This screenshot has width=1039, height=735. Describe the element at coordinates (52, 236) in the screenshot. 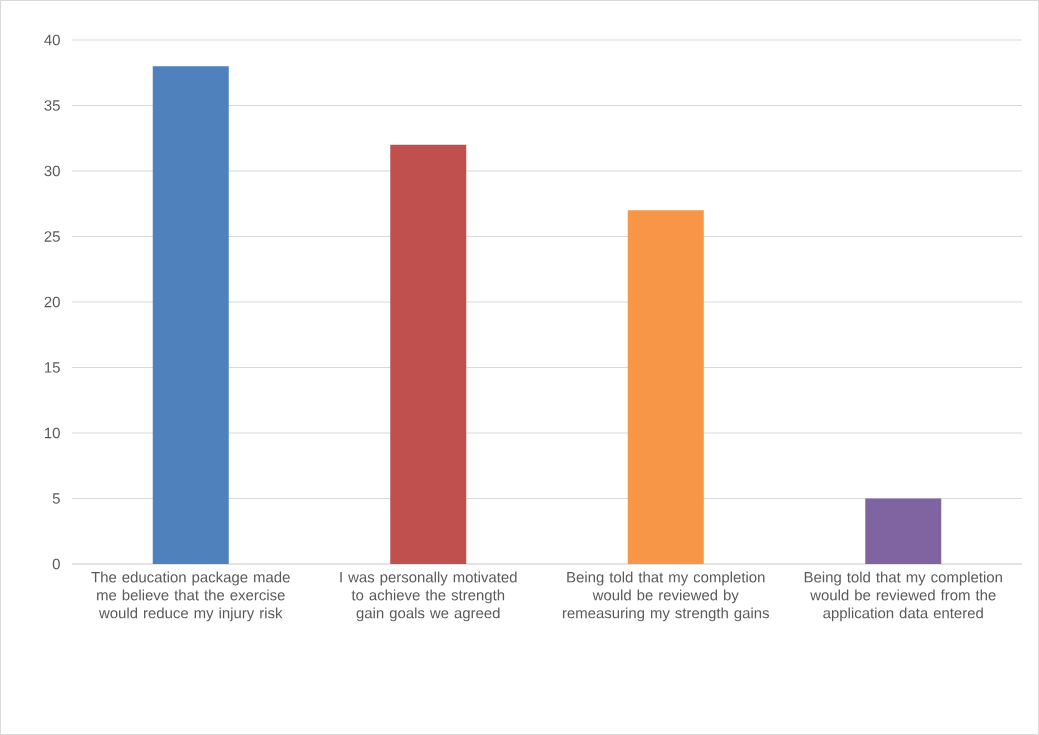

I see `y-tick-label: 25` at that location.